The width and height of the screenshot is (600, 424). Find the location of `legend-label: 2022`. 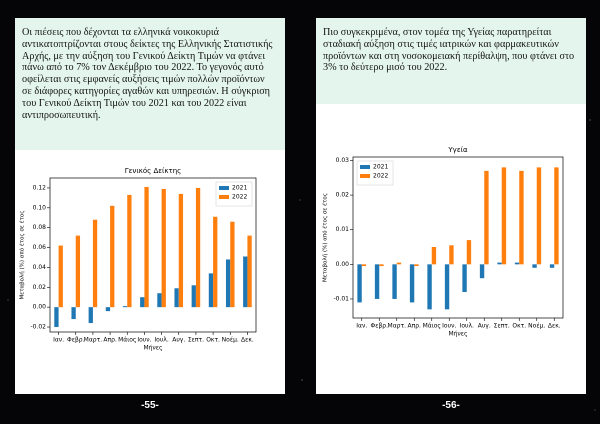

legend-label: 2022 is located at coordinates (380, 176).